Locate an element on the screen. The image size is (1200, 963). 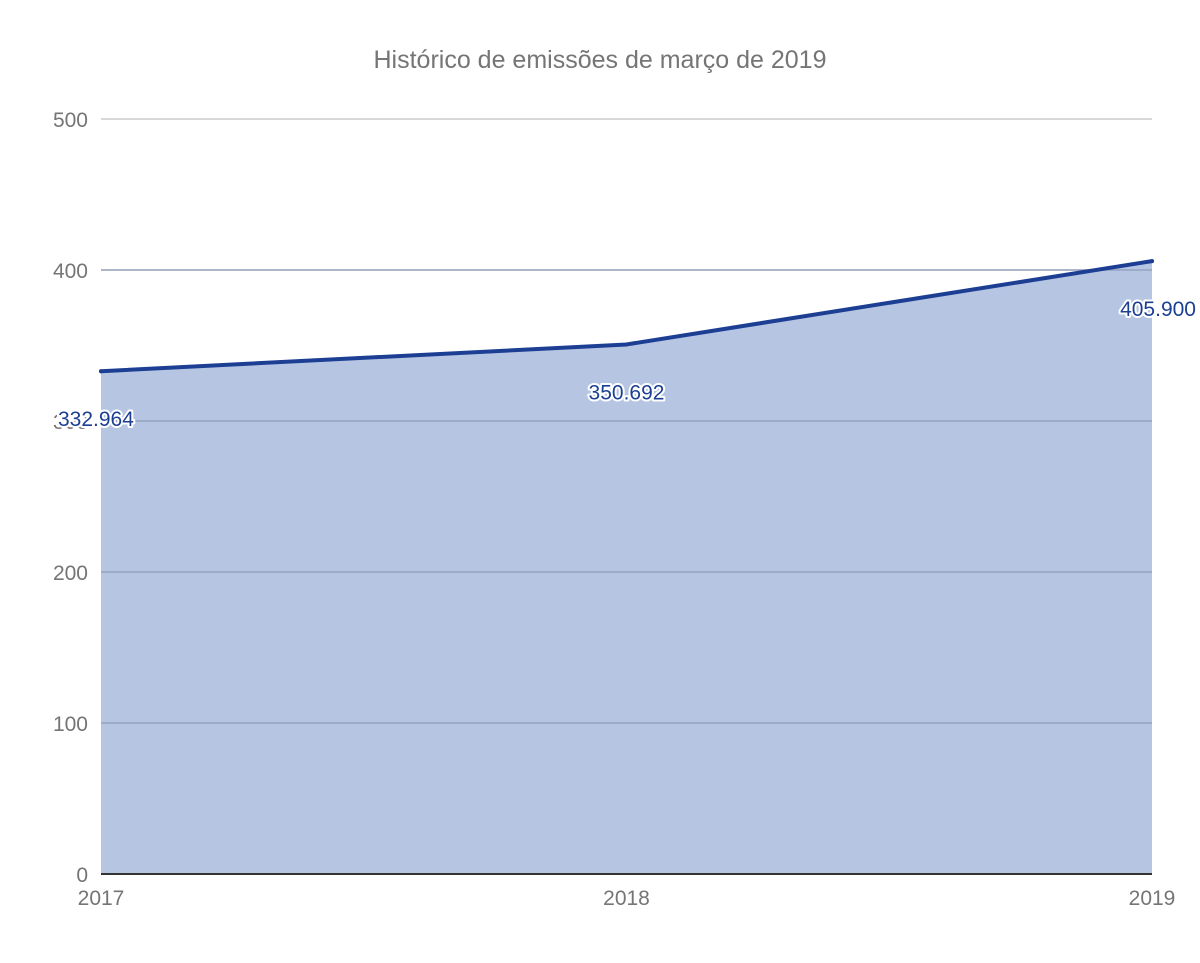
y-tick-label: 200 is located at coordinates (70, 573).